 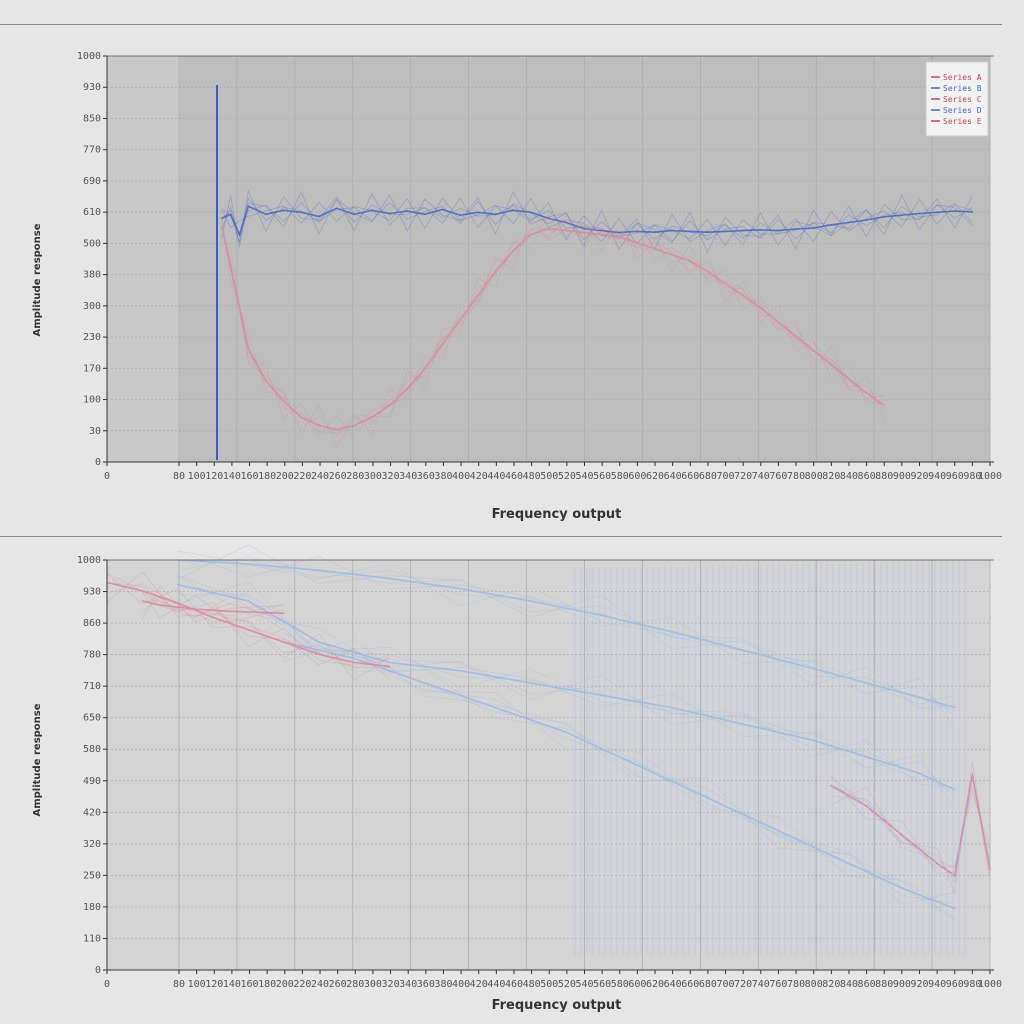 I want to click on x-tick-label: 260, so click(x=338, y=984).